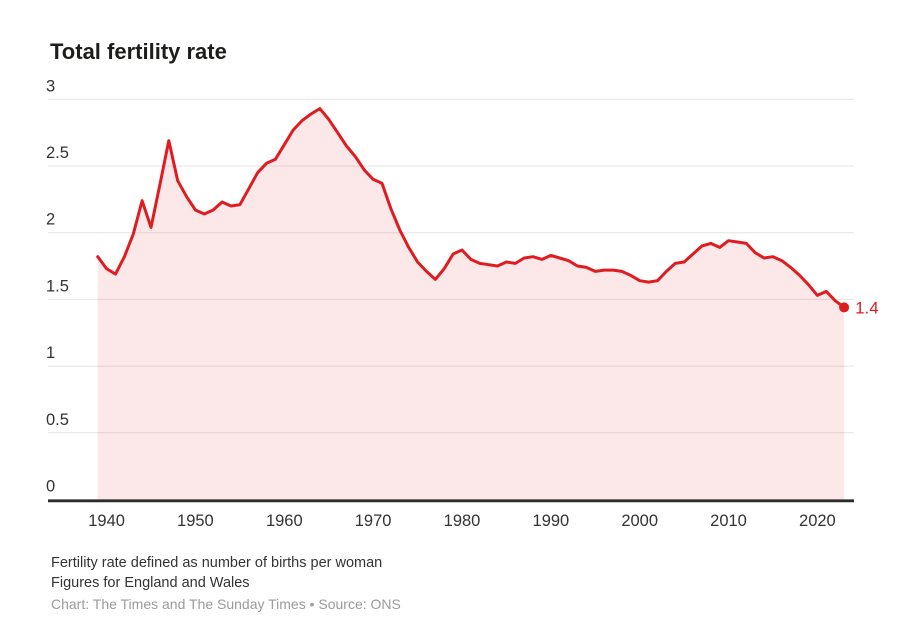 Image resolution: width=920 pixels, height=633 pixels. What do you see at coordinates (50, 86) in the screenshot?
I see `y-tick-label: 3` at bounding box center [50, 86].